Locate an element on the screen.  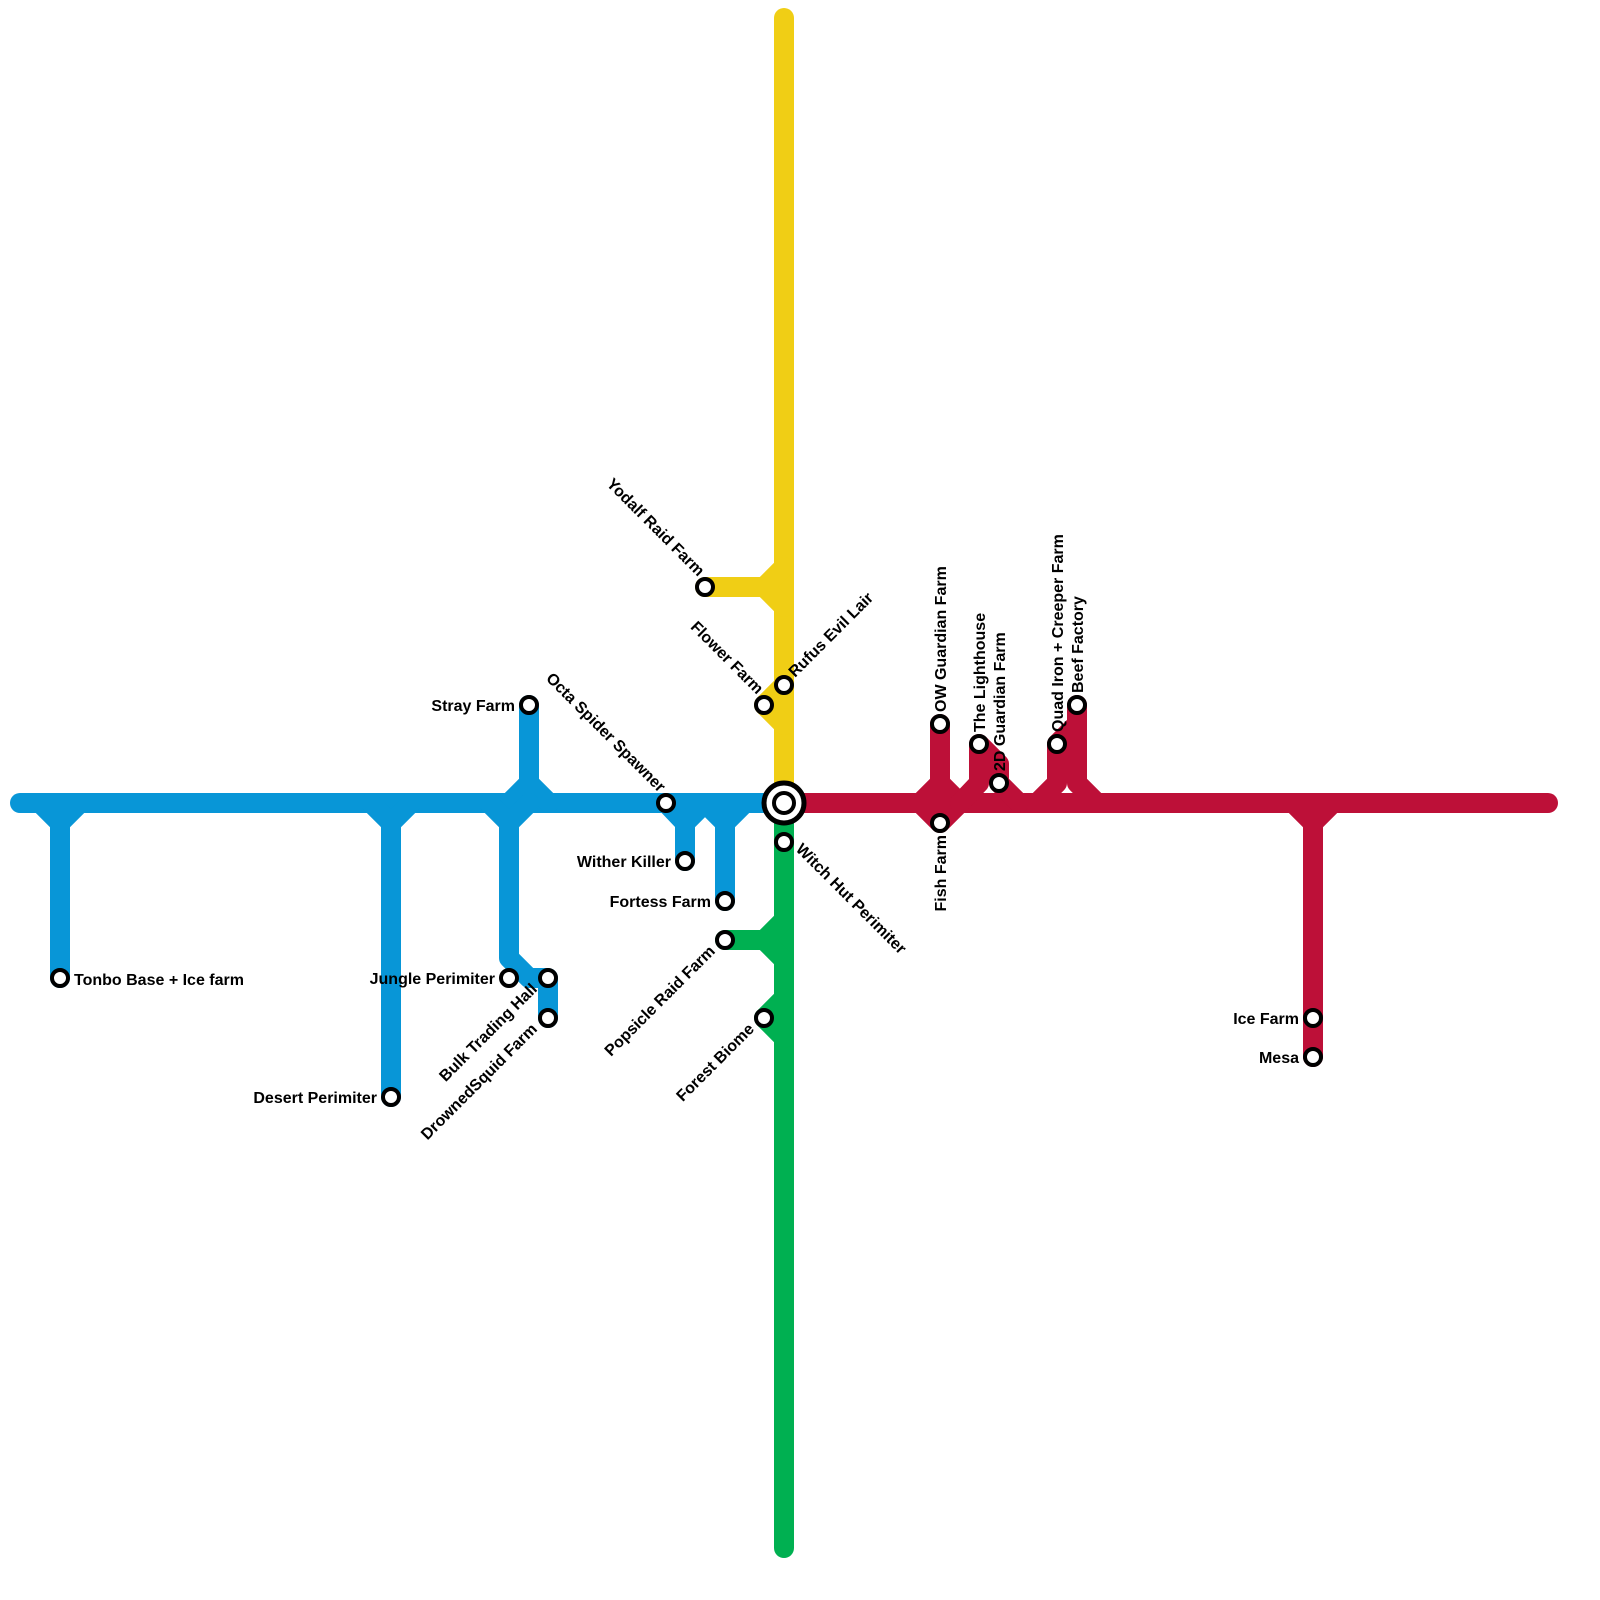
station-bulk is located at coordinates (548, 978).